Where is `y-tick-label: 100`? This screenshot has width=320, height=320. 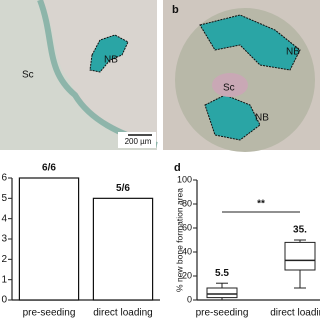 y-tick-label: 100 is located at coordinates (184, 179).